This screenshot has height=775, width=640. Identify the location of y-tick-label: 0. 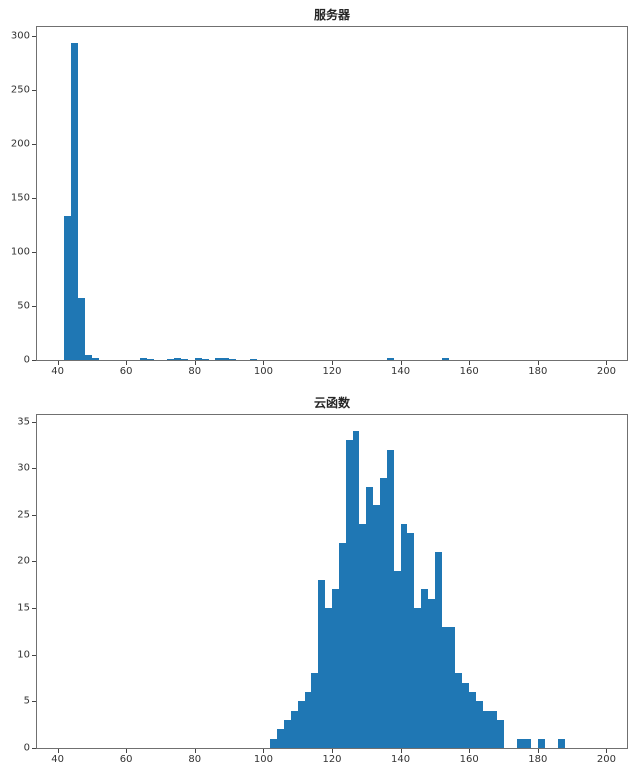
(26, 748).